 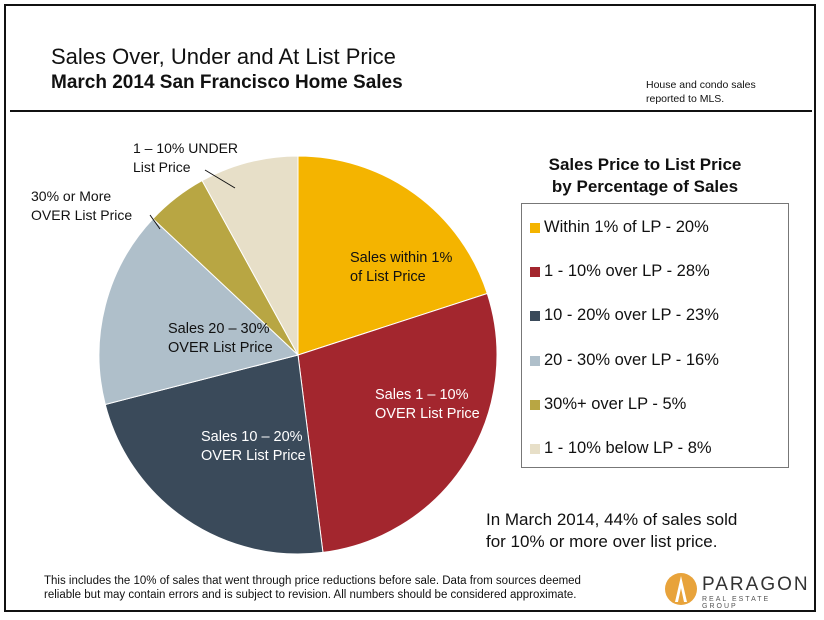 I want to click on source-note: House and condo sales reported to MLS., so click(x=701, y=92).